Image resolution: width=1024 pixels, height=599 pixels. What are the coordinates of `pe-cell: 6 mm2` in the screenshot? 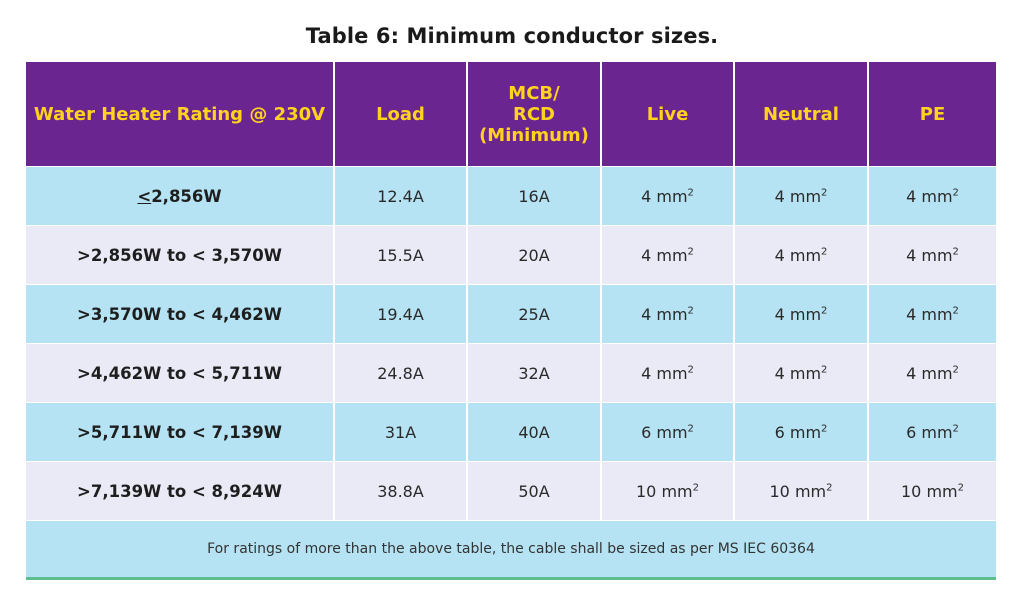 It's located at (931, 432).